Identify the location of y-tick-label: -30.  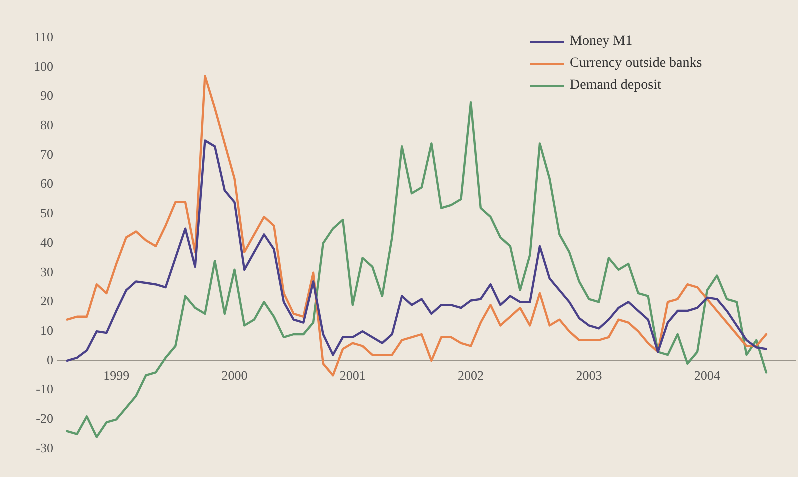
(45, 448).